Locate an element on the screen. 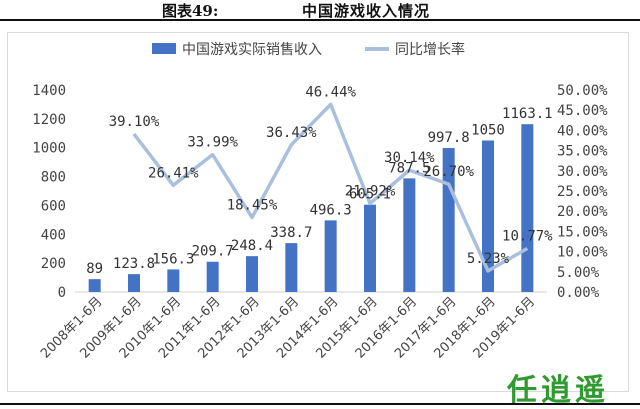  line-data-label: 36.43% is located at coordinates (291, 133).